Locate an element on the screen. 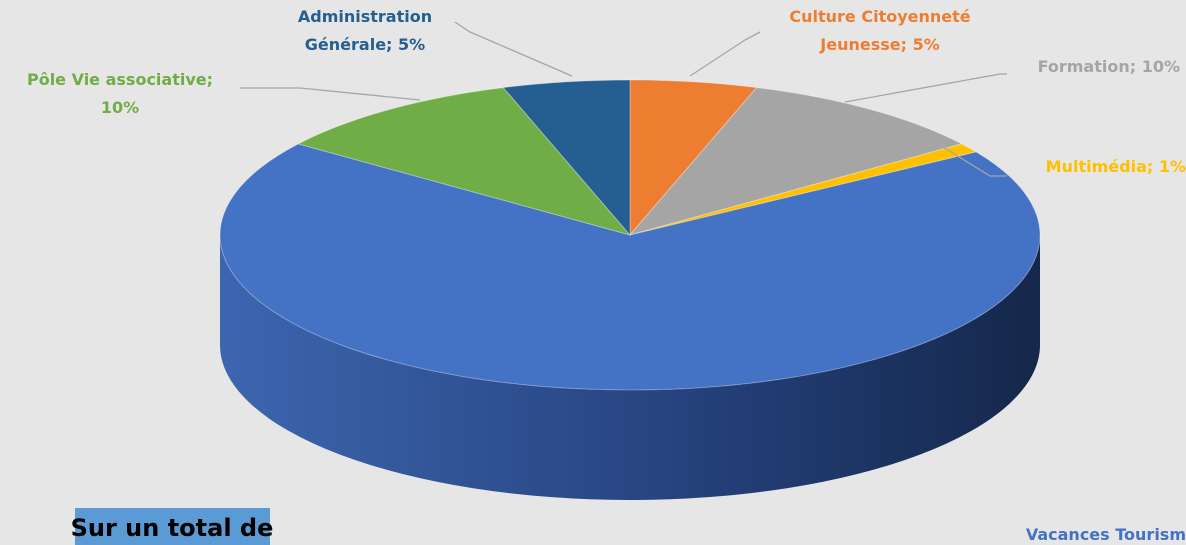  data-label: Administration is located at coordinates (365, 16).